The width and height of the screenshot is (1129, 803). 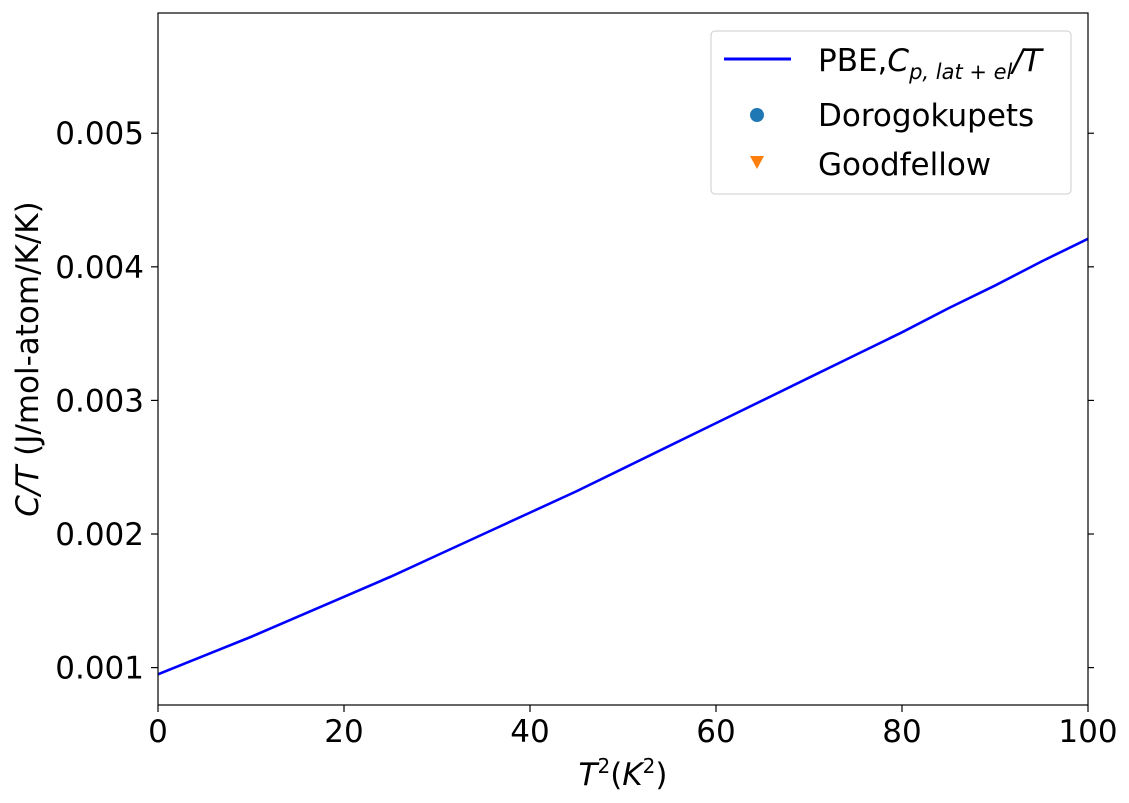 What do you see at coordinates (99, 535) in the screenshot?
I see `y-tick-label: 0.002` at bounding box center [99, 535].